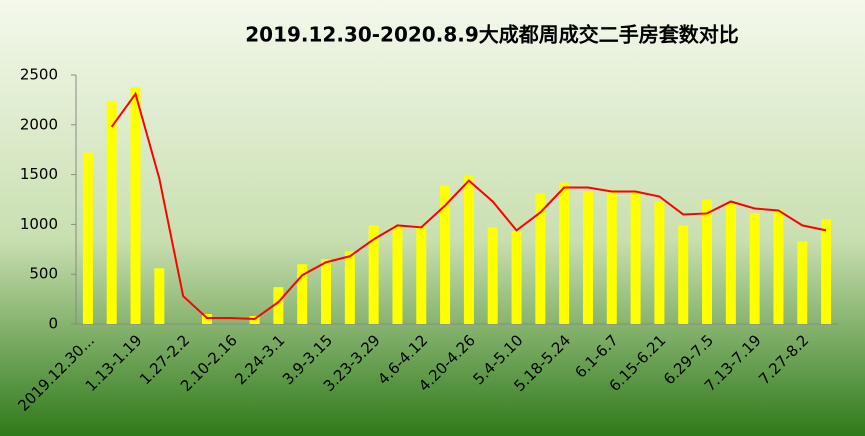 The image size is (865, 436). I want to click on chart-title: 2019.12.30-2020.8.9大成都周成交二手房套数对比, so click(492, 35).